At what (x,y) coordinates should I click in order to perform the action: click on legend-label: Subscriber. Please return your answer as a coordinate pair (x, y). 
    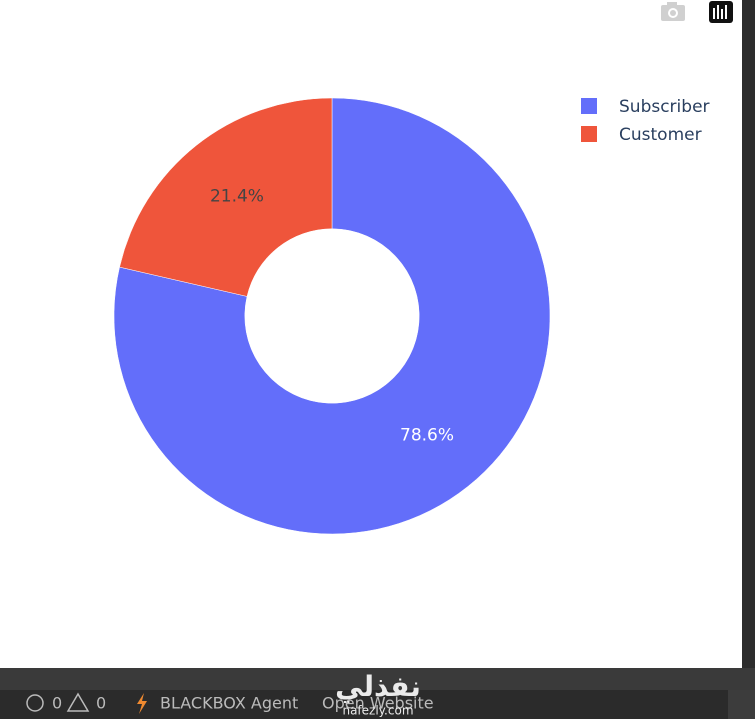
    Looking at the image, I should click on (664, 107).